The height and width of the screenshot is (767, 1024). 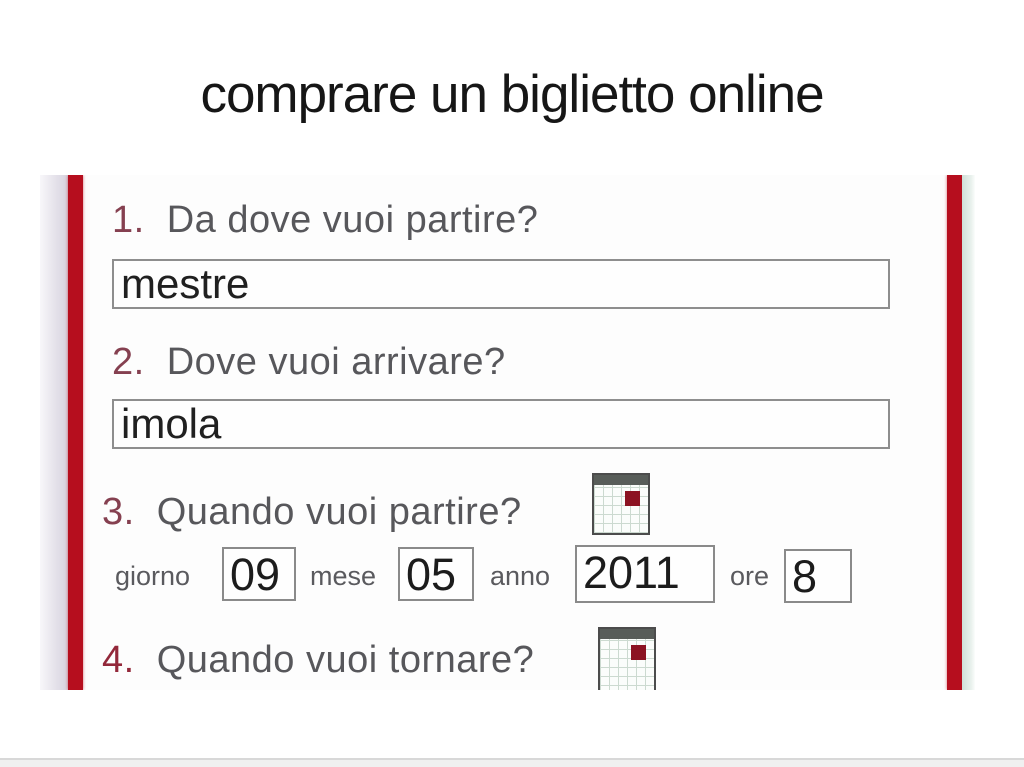 What do you see at coordinates (968, 432) in the screenshot?
I see `right-edge-strip` at bounding box center [968, 432].